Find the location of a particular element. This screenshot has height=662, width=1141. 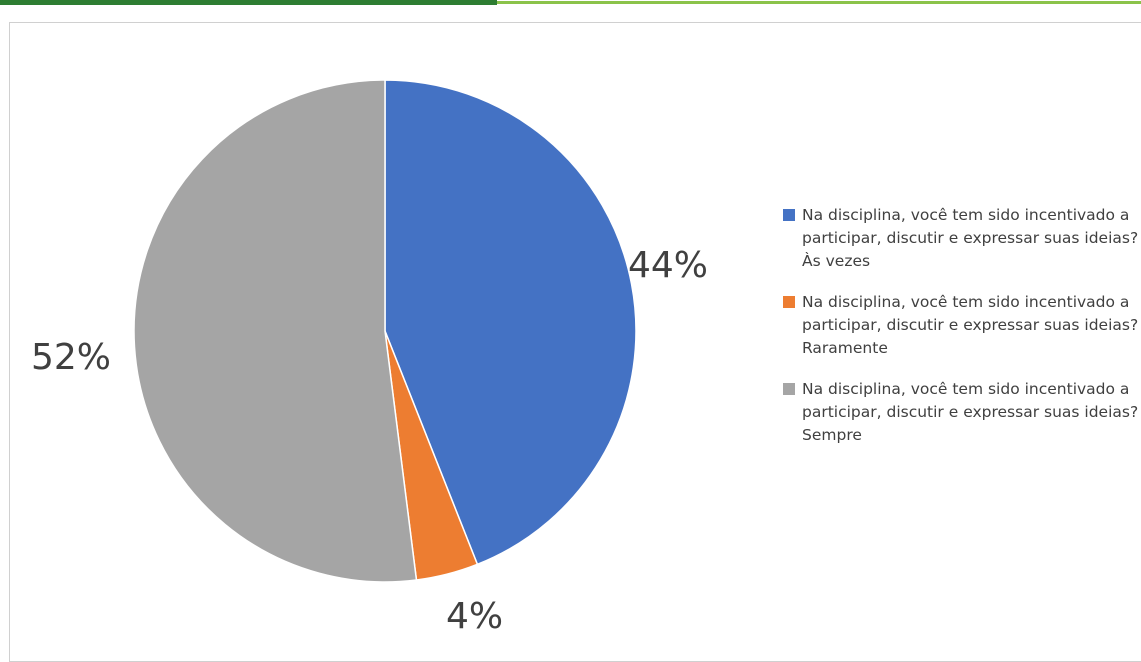

legend-swatch-as-vezes is located at coordinates (789, 215).